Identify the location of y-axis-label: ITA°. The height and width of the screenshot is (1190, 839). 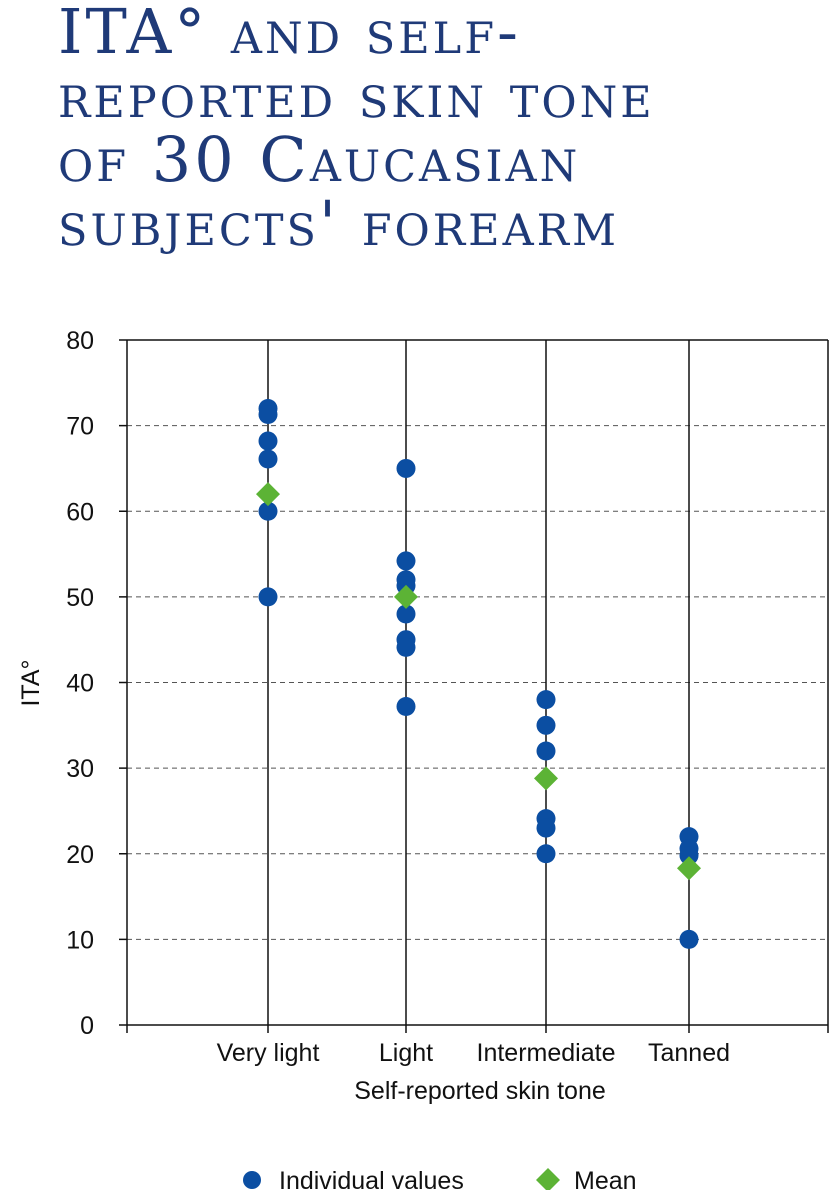
(31, 682).